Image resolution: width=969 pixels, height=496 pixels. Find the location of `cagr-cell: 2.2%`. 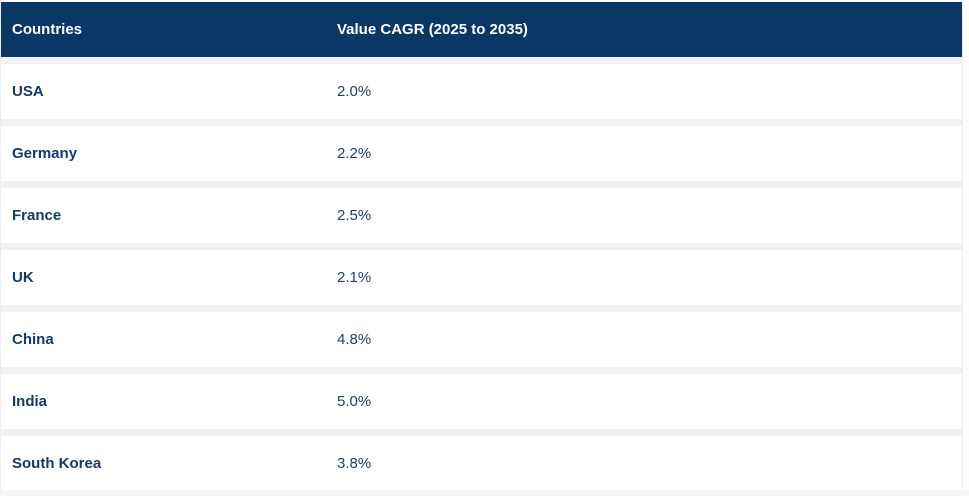

cagr-cell: 2.2% is located at coordinates (354, 153).